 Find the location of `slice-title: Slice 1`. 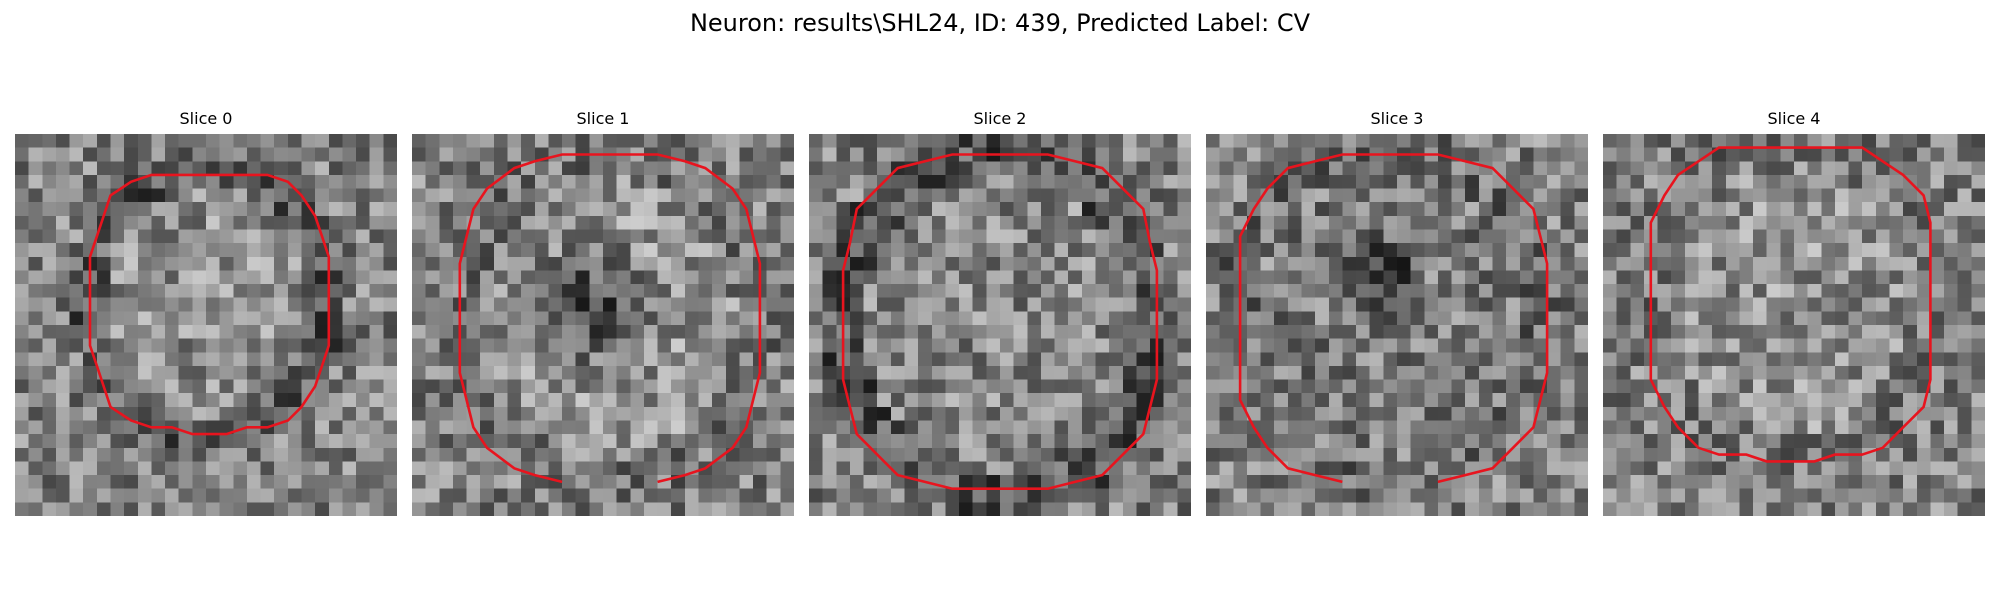

slice-title: Slice 1 is located at coordinates (603, 118).